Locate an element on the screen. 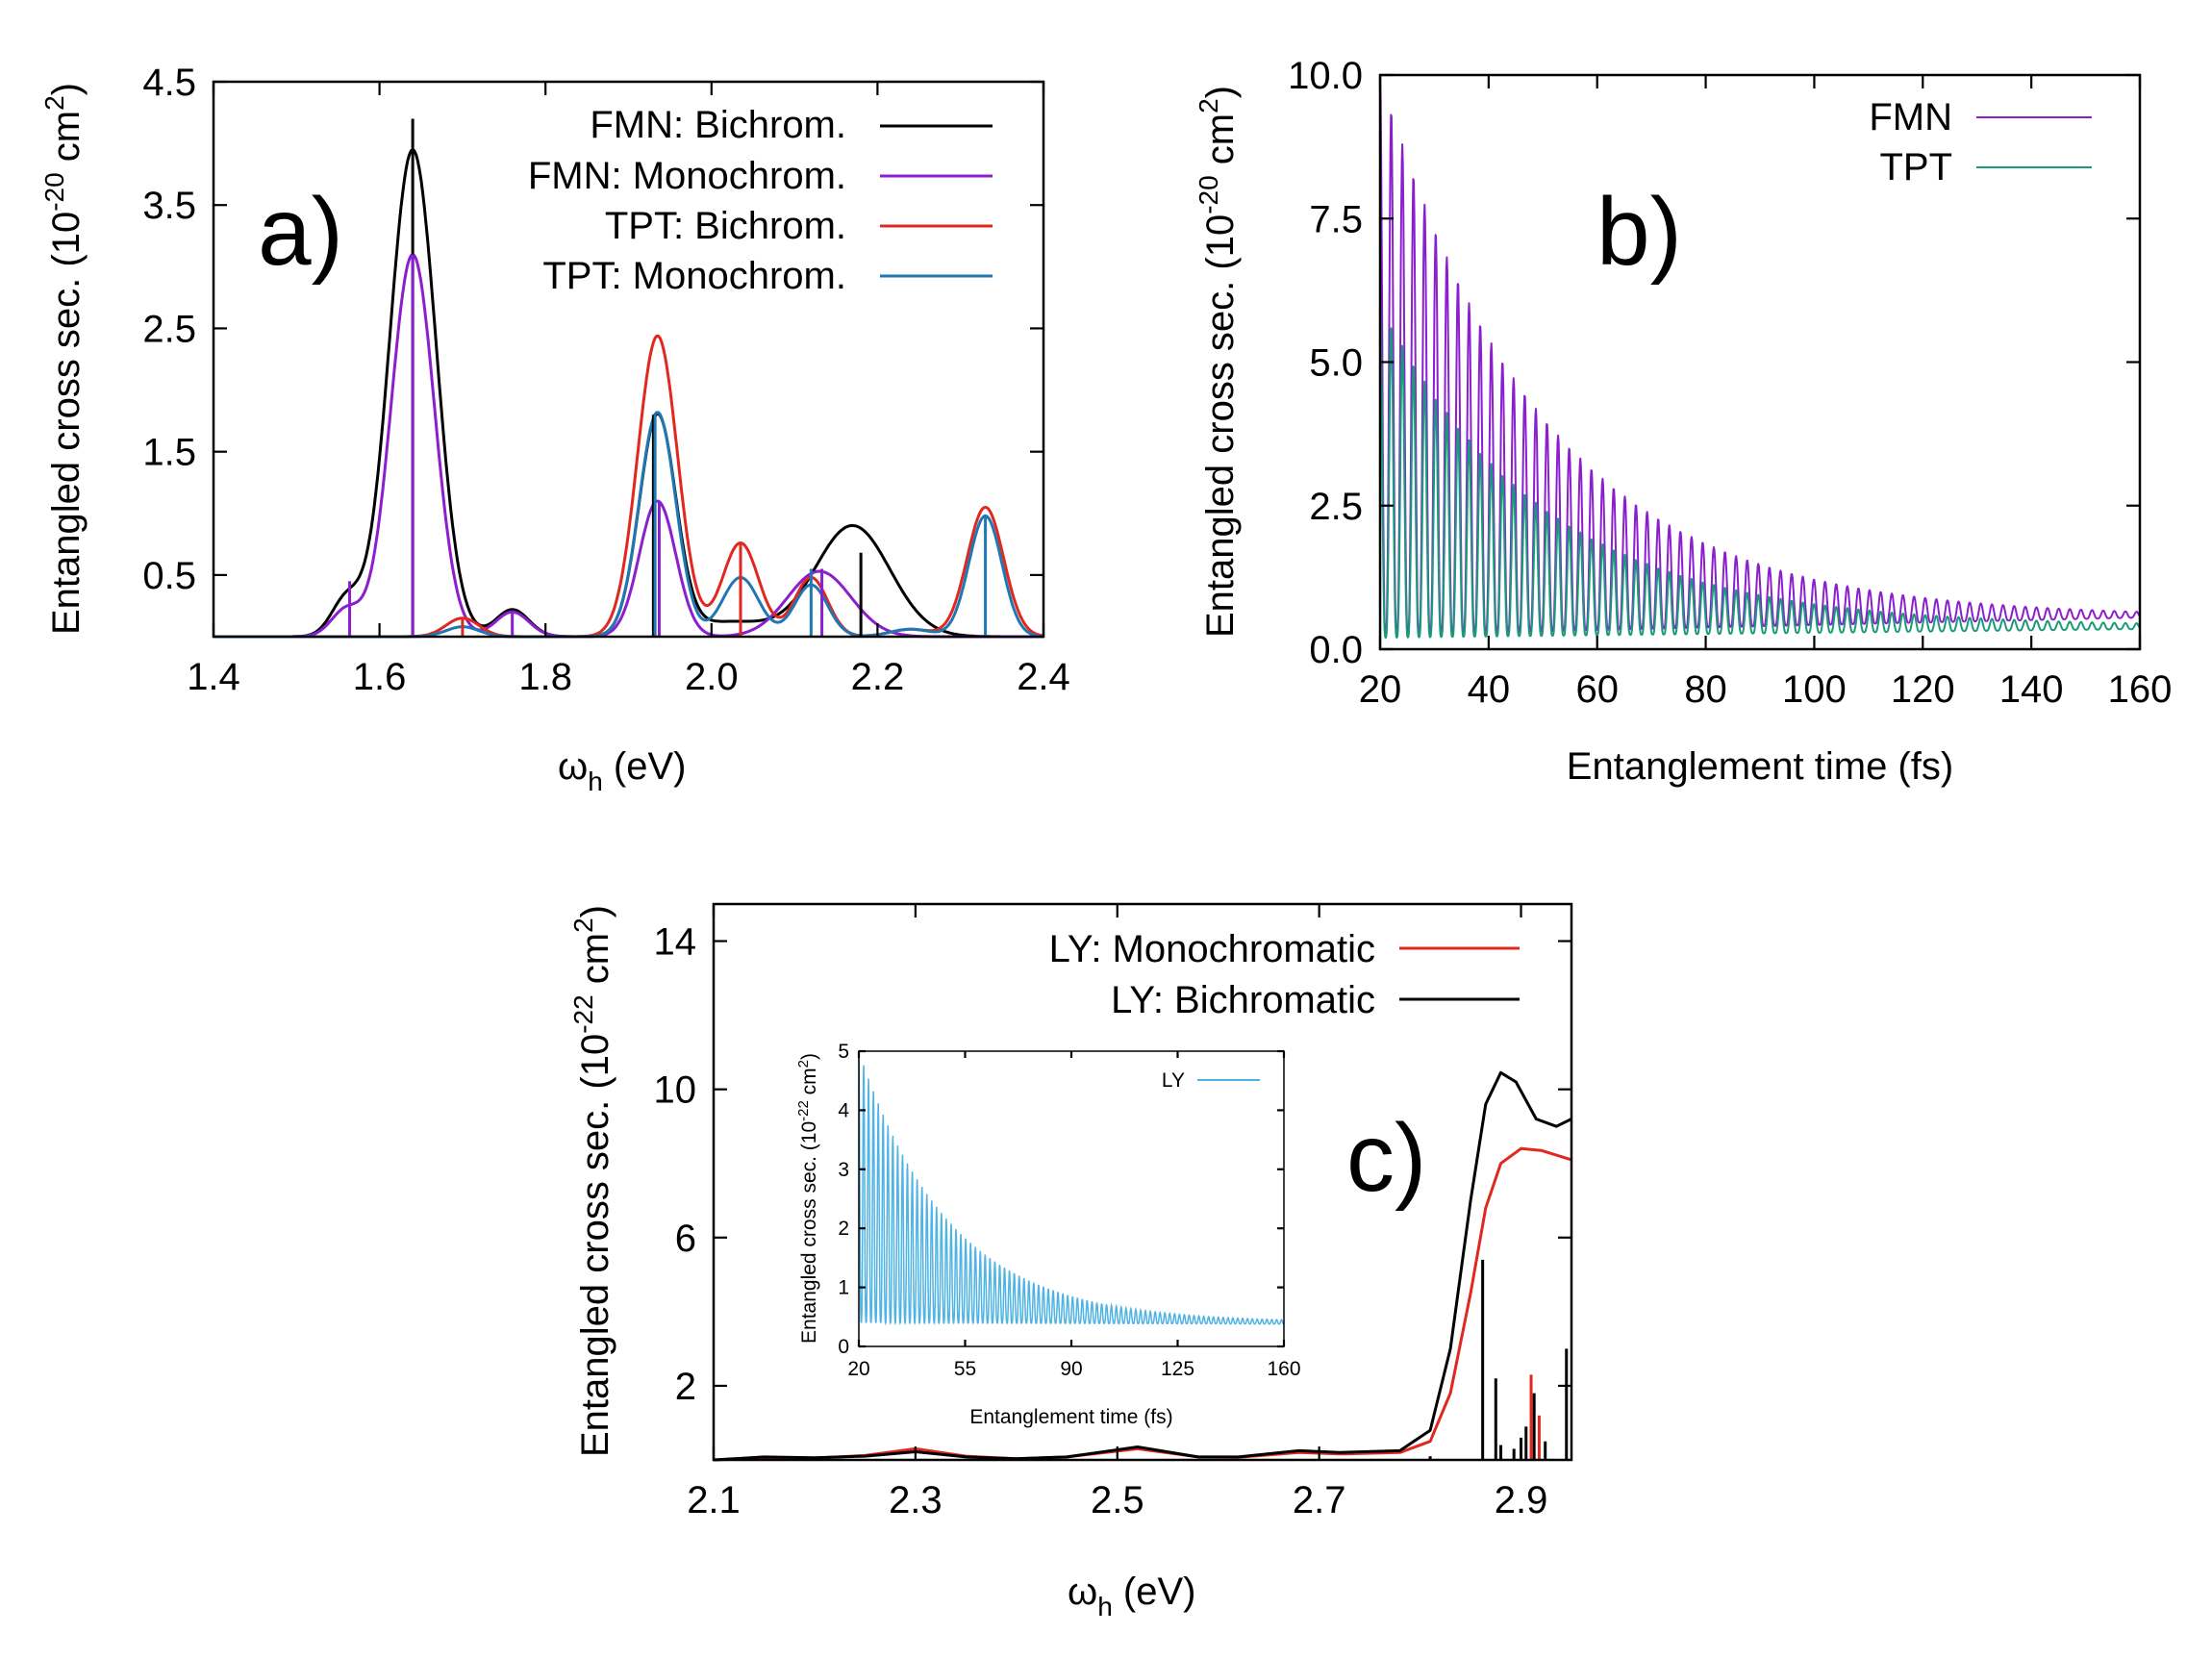  panel-c-xtick-label: 2.9 is located at coordinates (1521, 1500).